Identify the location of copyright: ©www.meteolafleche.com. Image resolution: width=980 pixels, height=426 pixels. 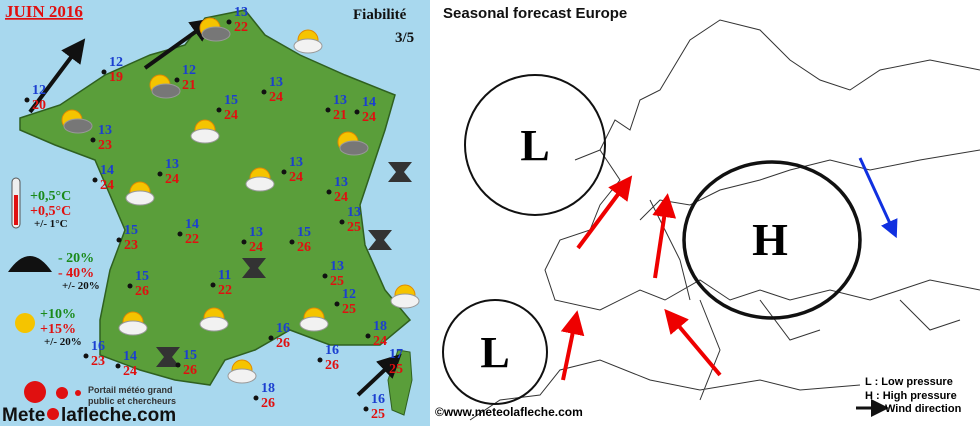
(509, 412).